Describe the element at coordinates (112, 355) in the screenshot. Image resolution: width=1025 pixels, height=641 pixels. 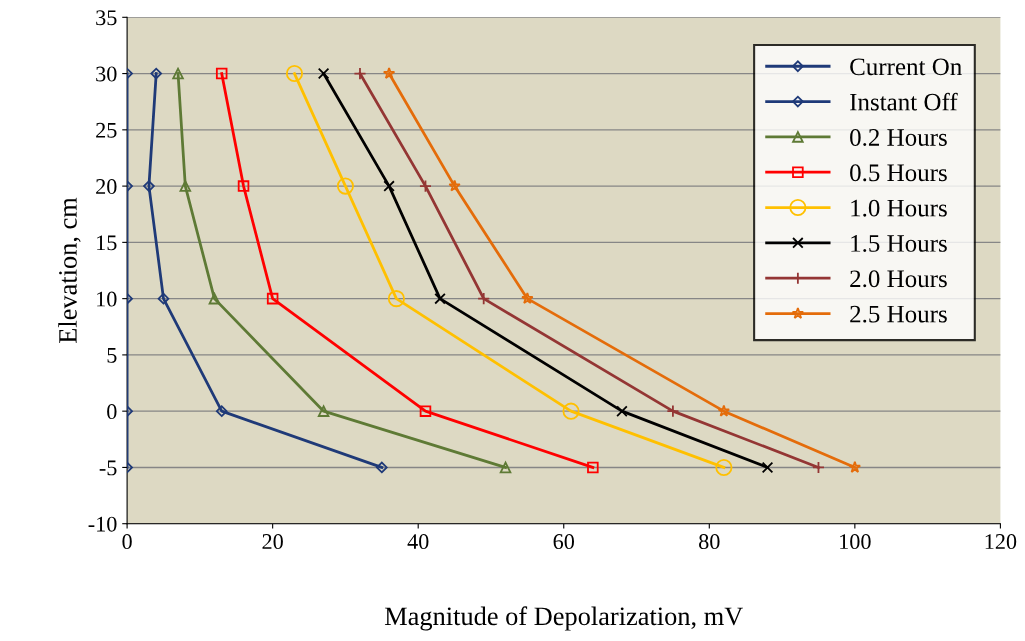
I see `y-tick-label: 5` at that location.